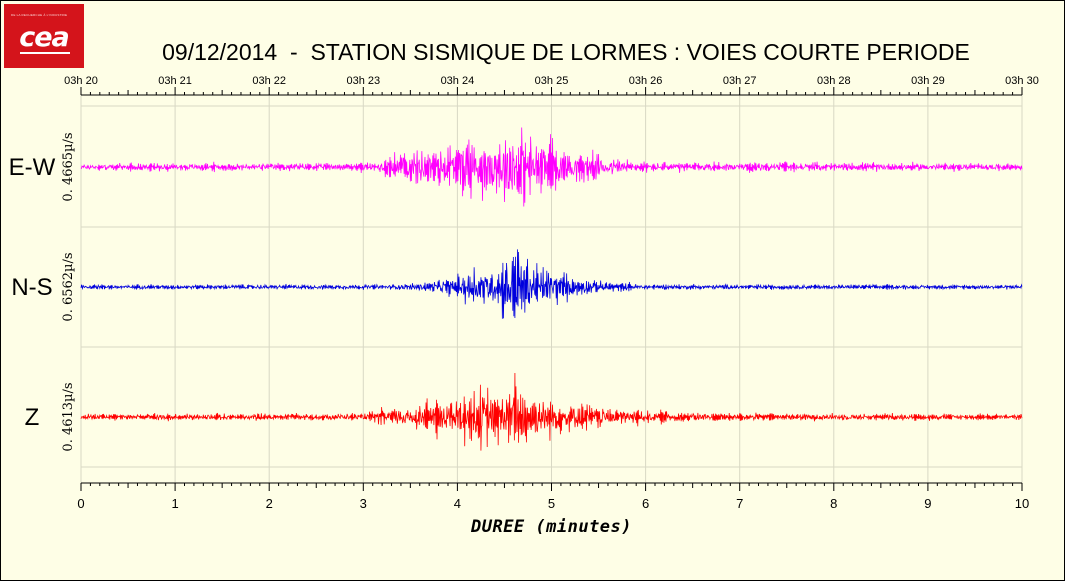 Image resolution: width=1065 pixels, height=581 pixels. What do you see at coordinates (928, 81) in the screenshot?
I see `top-time-tick-label: 03h 29` at bounding box center [928, 81].